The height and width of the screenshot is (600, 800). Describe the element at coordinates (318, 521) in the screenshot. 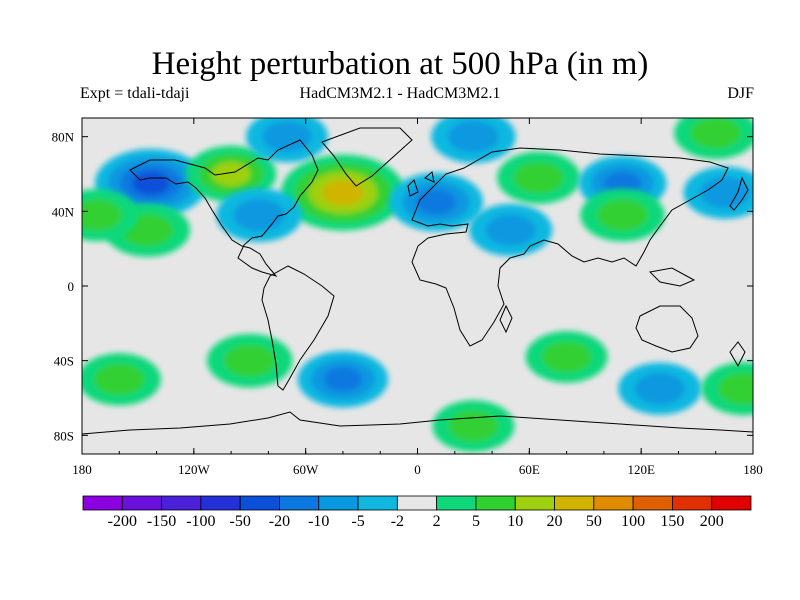

I see `colorbar-label: -10` at that location.